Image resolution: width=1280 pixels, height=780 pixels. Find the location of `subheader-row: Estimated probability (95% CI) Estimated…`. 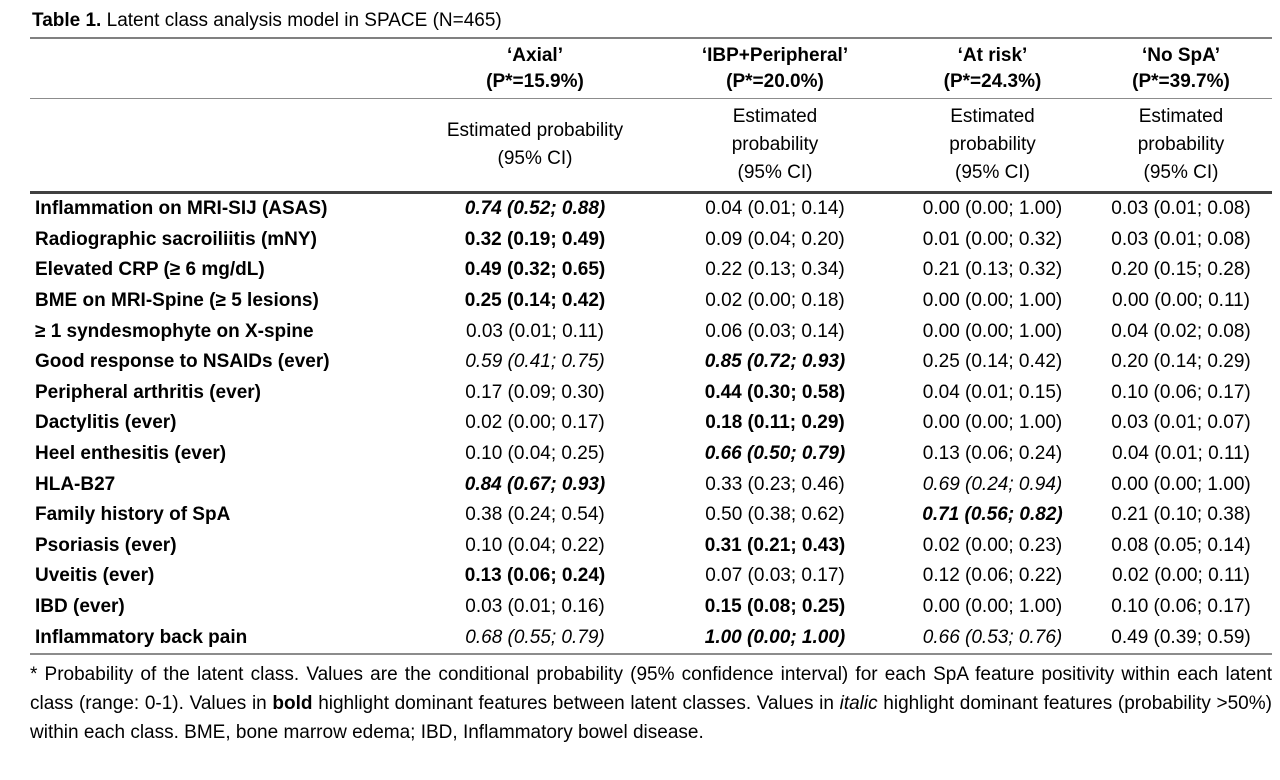

subheader-row: Estimated probability (95% CI) Estimated… is located at coordinates (651, 146).